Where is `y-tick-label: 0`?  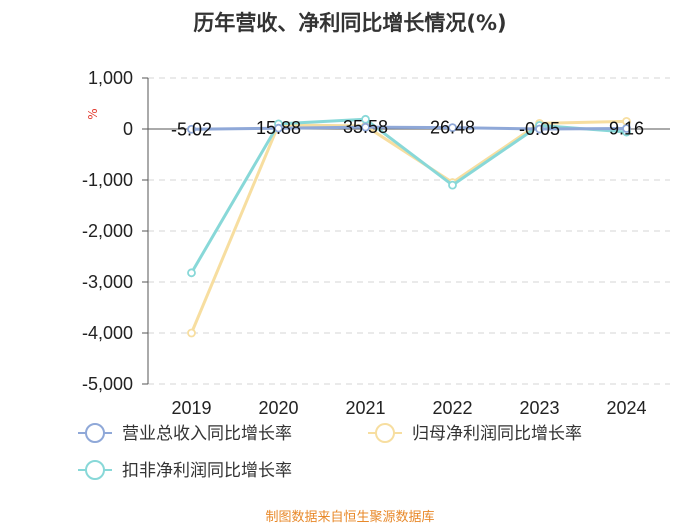
y-tick-label: 0 is located at coordinates (128, 129).